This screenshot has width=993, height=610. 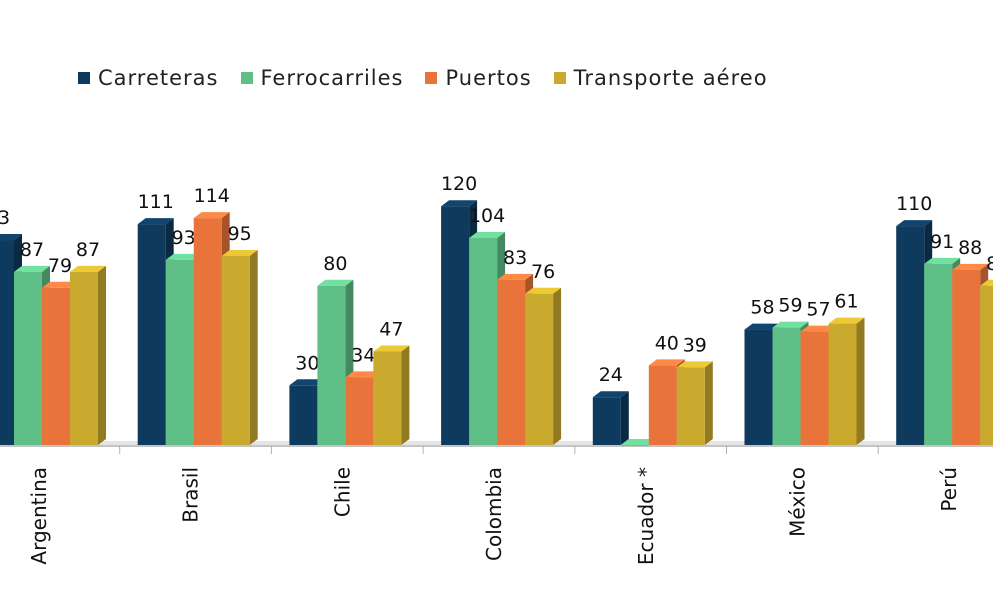 I want to click on category-label: Argentina, so click(x=39, y=516).